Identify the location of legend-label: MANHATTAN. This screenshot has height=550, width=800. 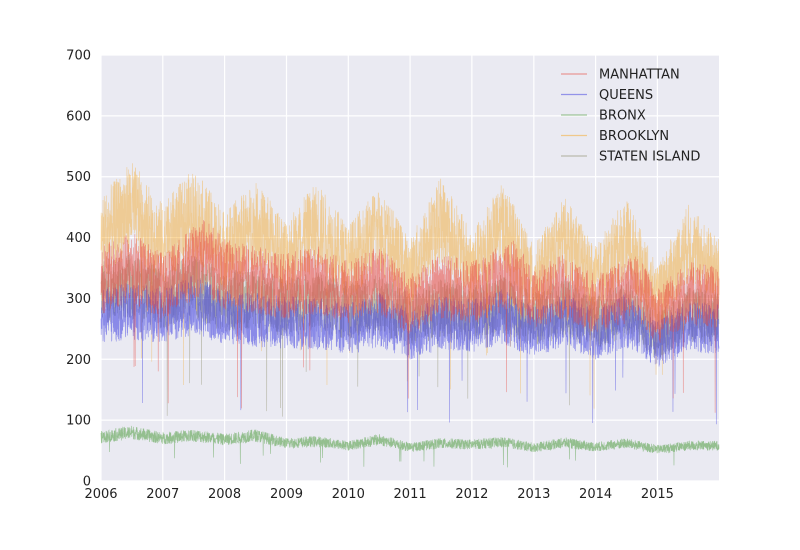
(639, 75).